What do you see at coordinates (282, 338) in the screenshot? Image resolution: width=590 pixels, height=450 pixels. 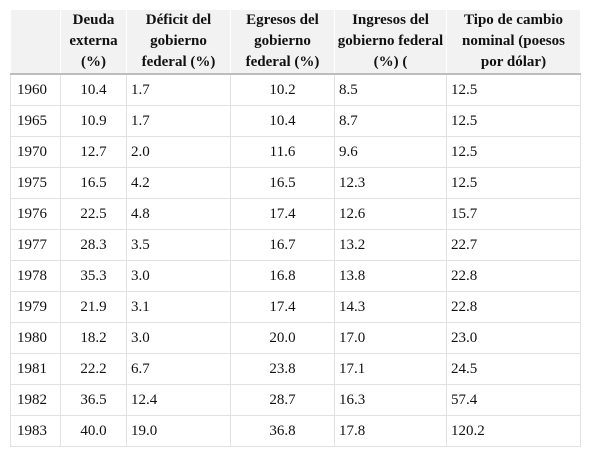 I see `egresos-cell: 20.0` at bounding box center [282, 338].